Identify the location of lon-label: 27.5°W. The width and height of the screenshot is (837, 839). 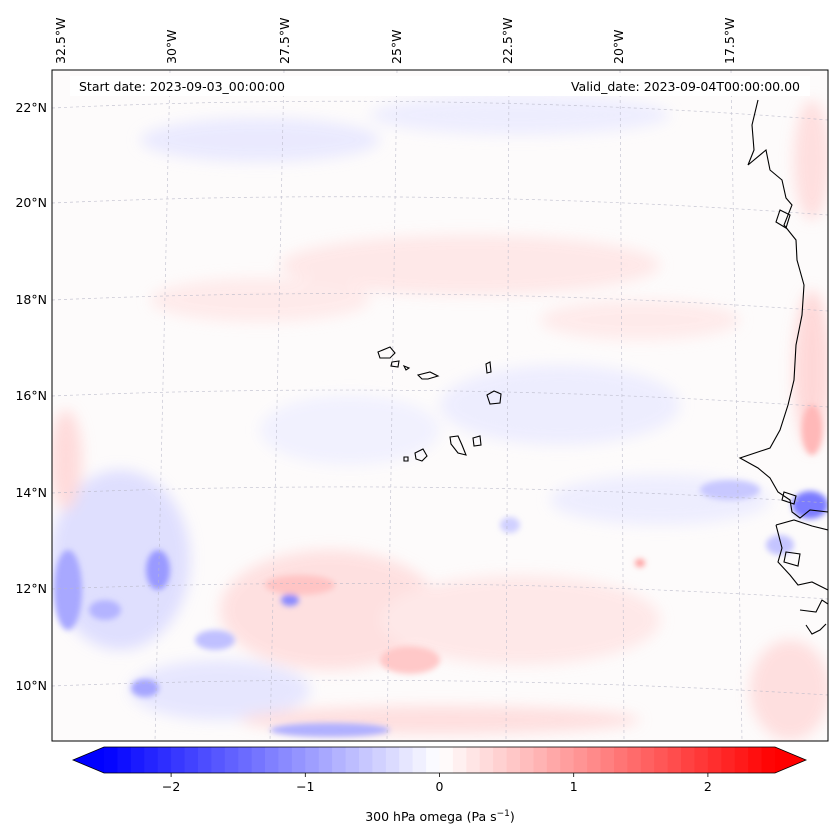
(284, 41).